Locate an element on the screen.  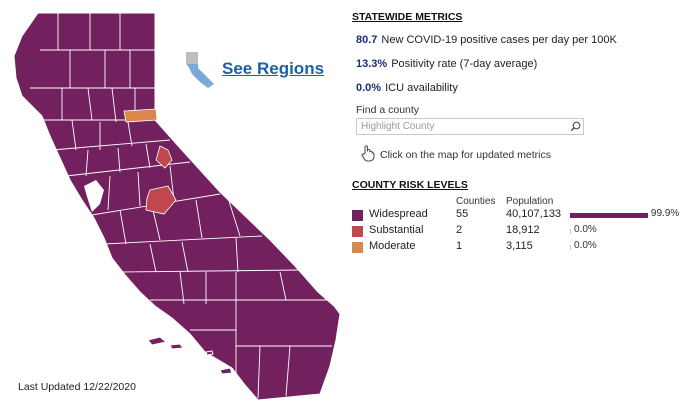
see-regions-link: See Regions is located at coordinates (253, 70).